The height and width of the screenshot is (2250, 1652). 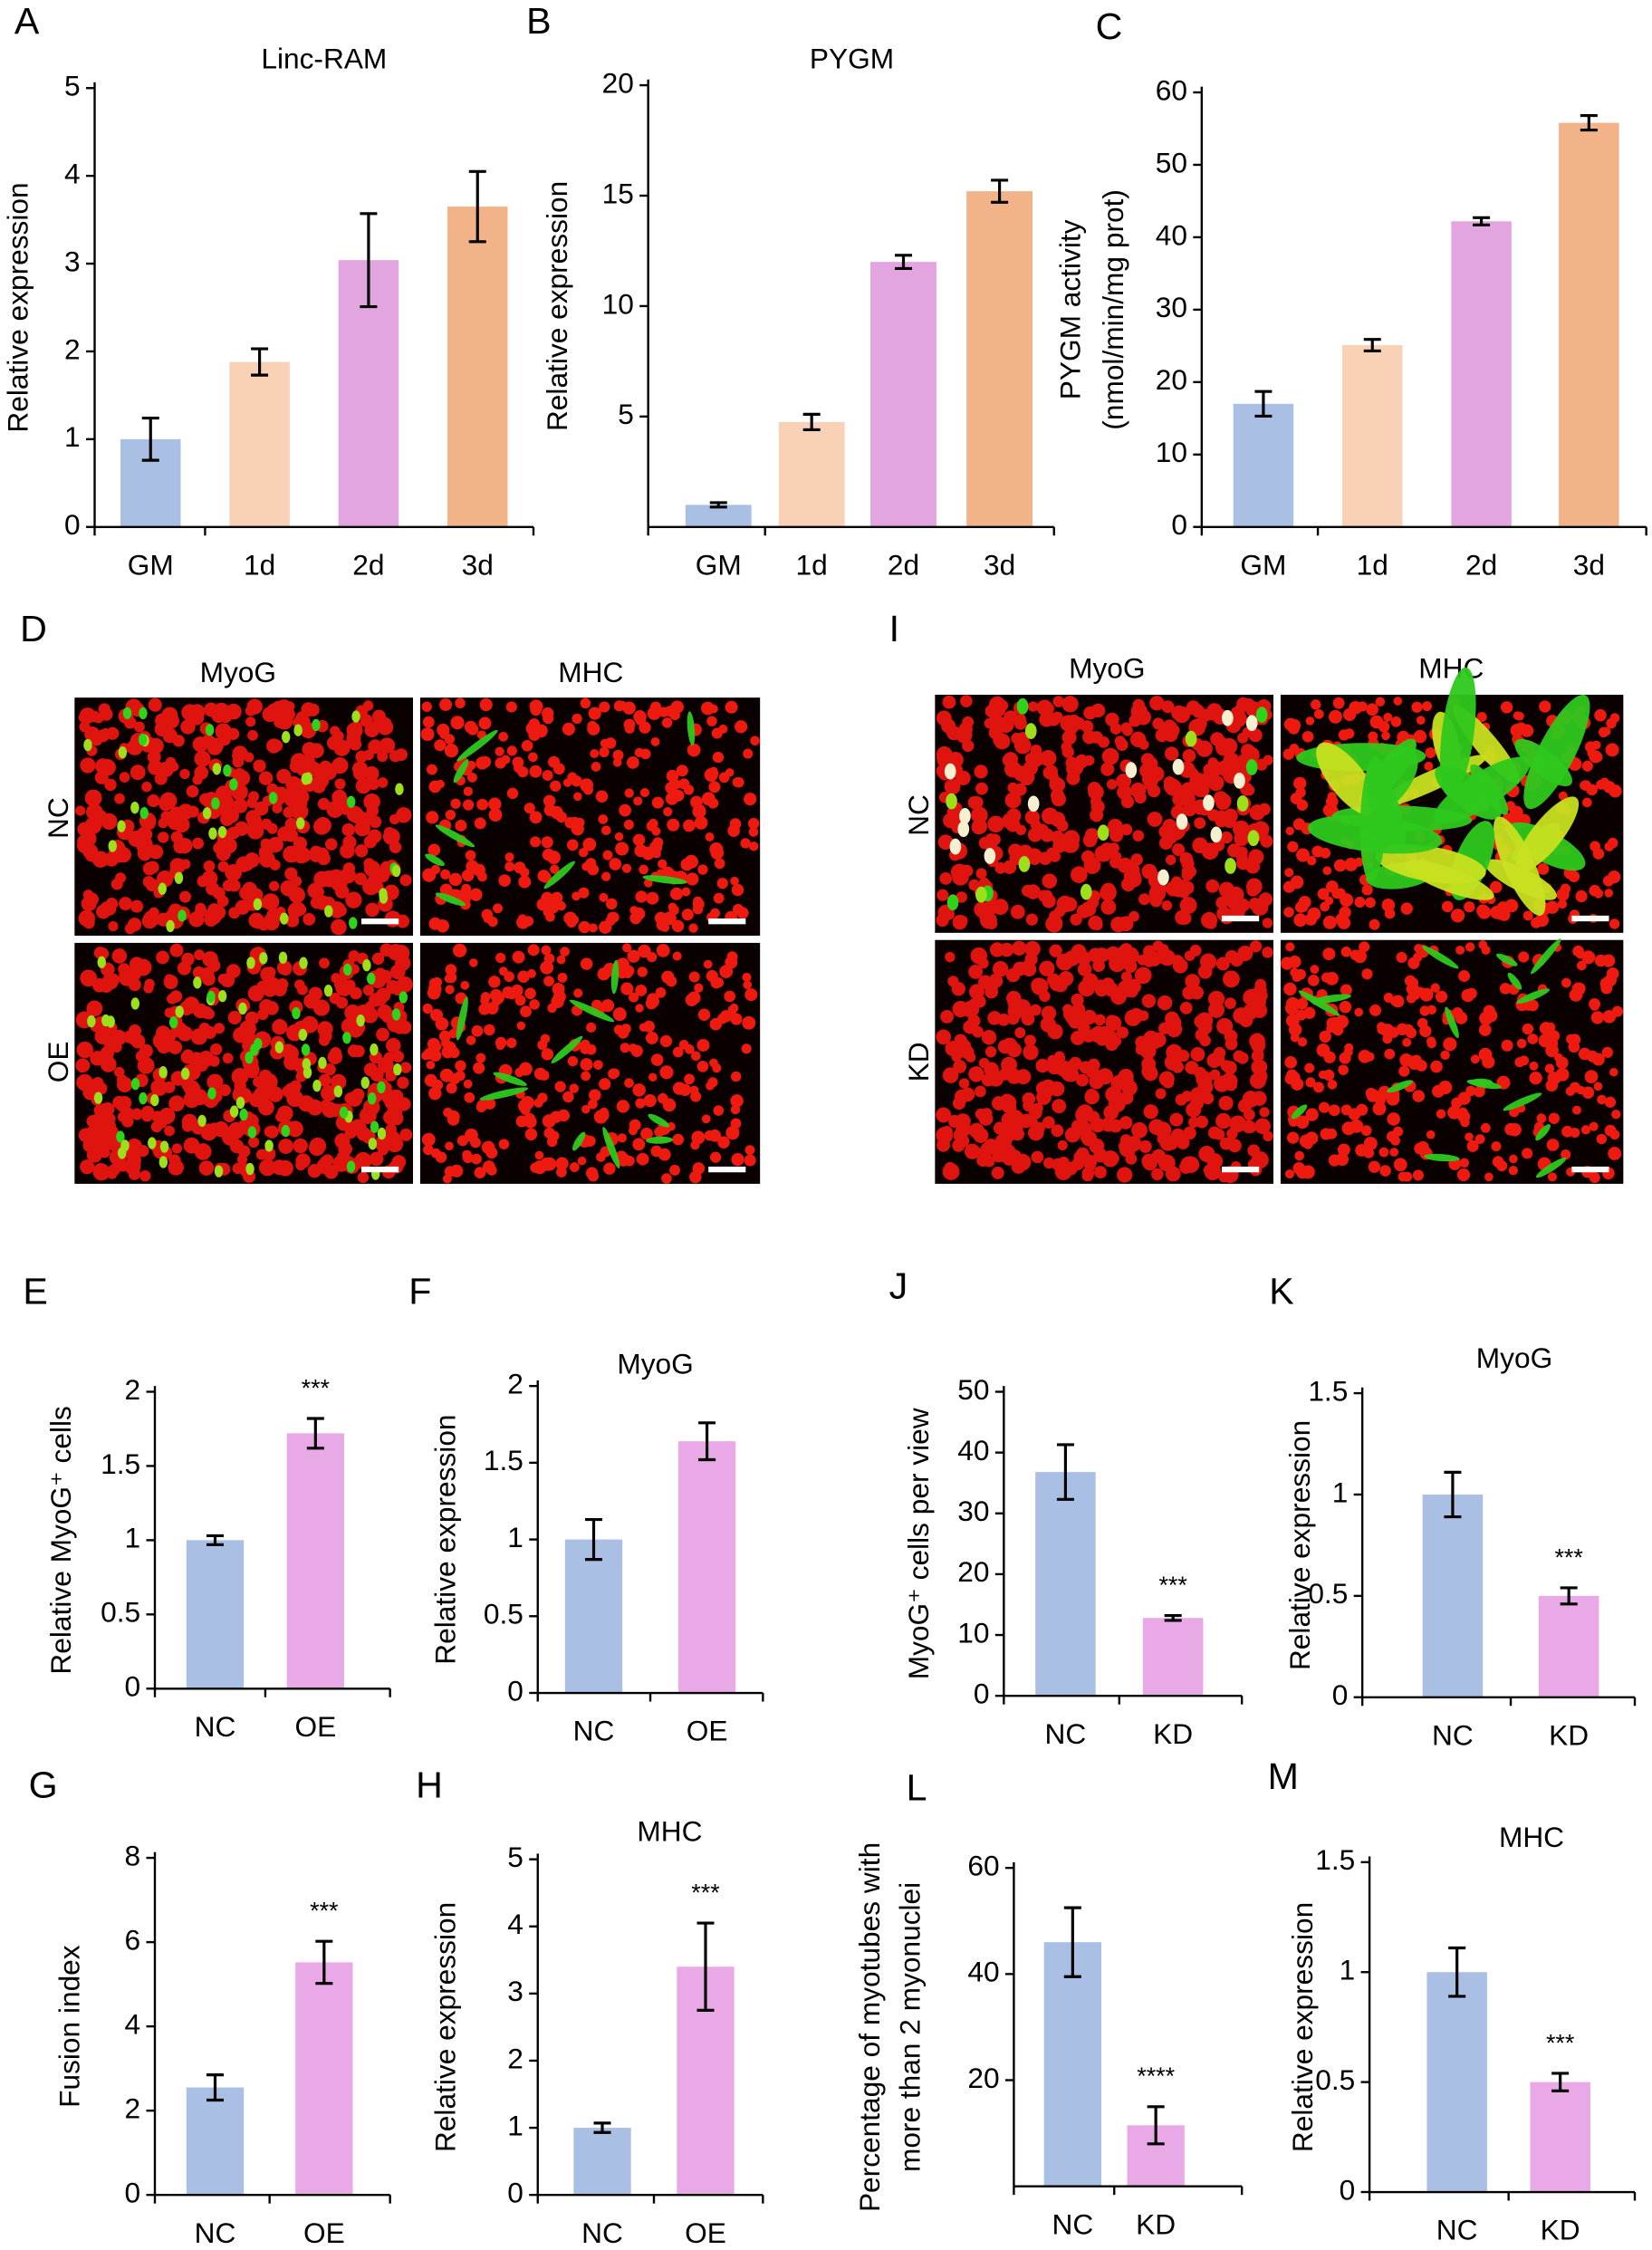 What do you see at coordinates (983, 1972) in the screenshot?
I see `y-tick-label: 40` at bounding box center [983, 1972].